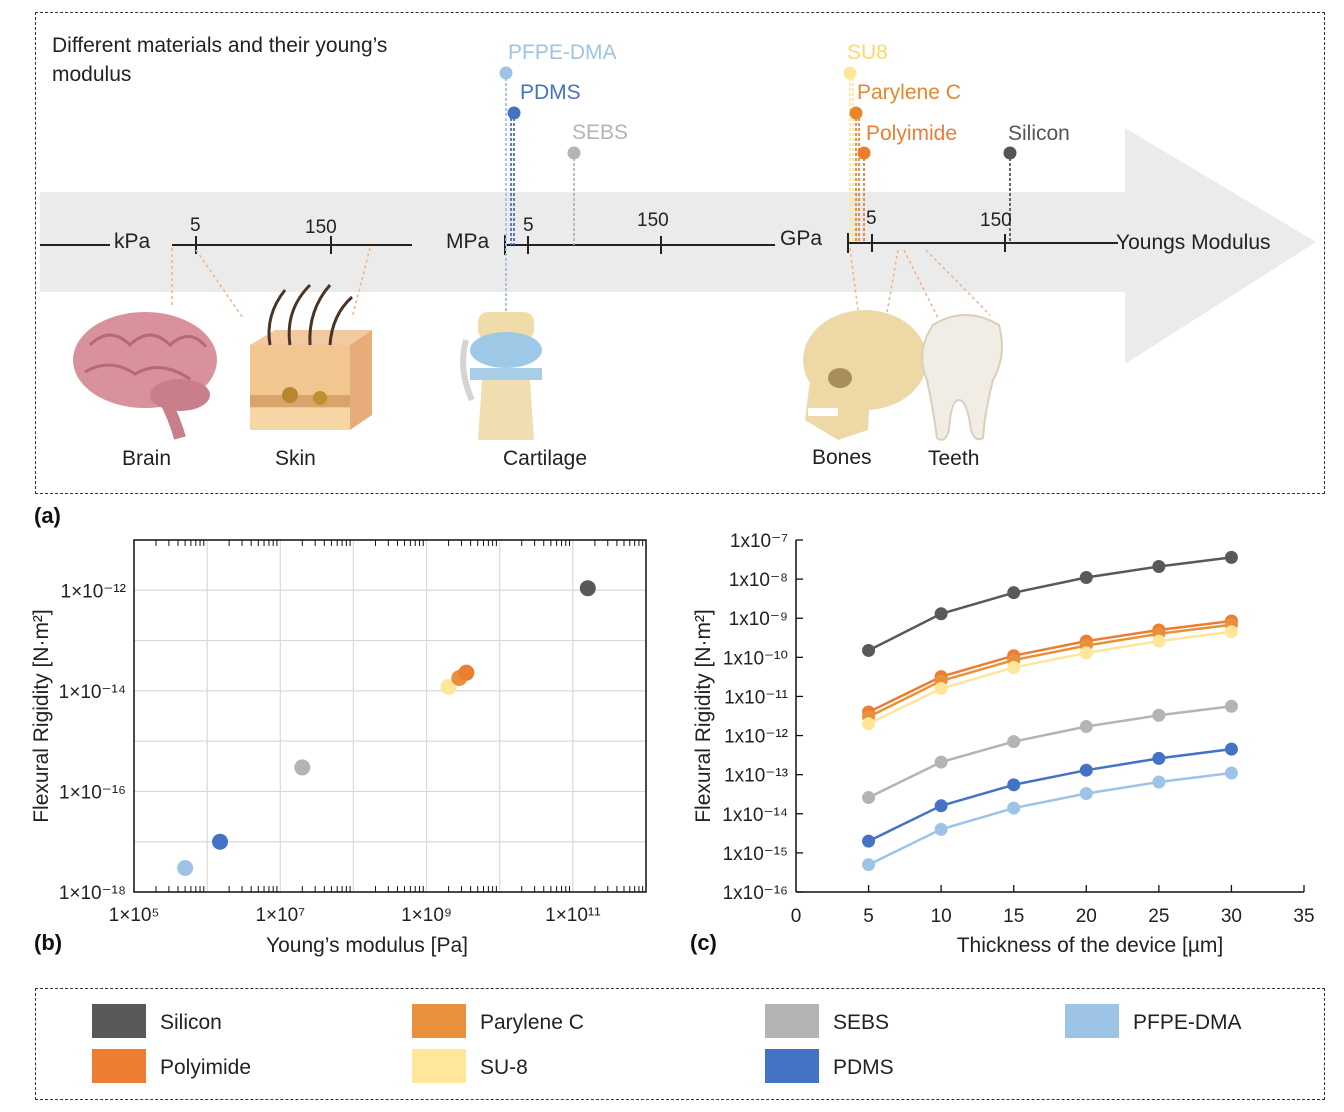  I want to click on pdms-dot, so click(514, 113).